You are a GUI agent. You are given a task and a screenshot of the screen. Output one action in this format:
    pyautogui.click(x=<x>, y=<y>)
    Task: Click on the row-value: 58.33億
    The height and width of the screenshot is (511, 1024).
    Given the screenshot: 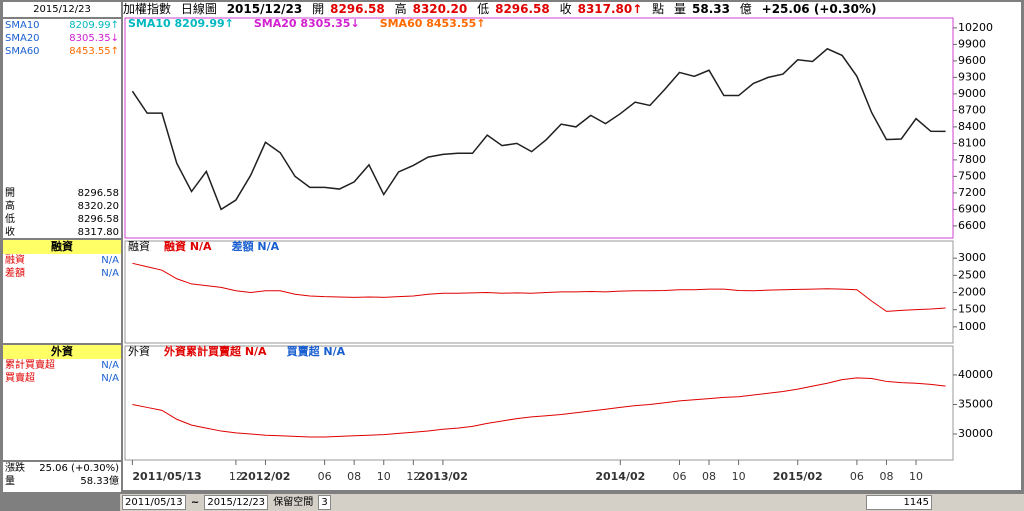 What is the action you would take?
    pyautogui.click(x=99, y=481)
    